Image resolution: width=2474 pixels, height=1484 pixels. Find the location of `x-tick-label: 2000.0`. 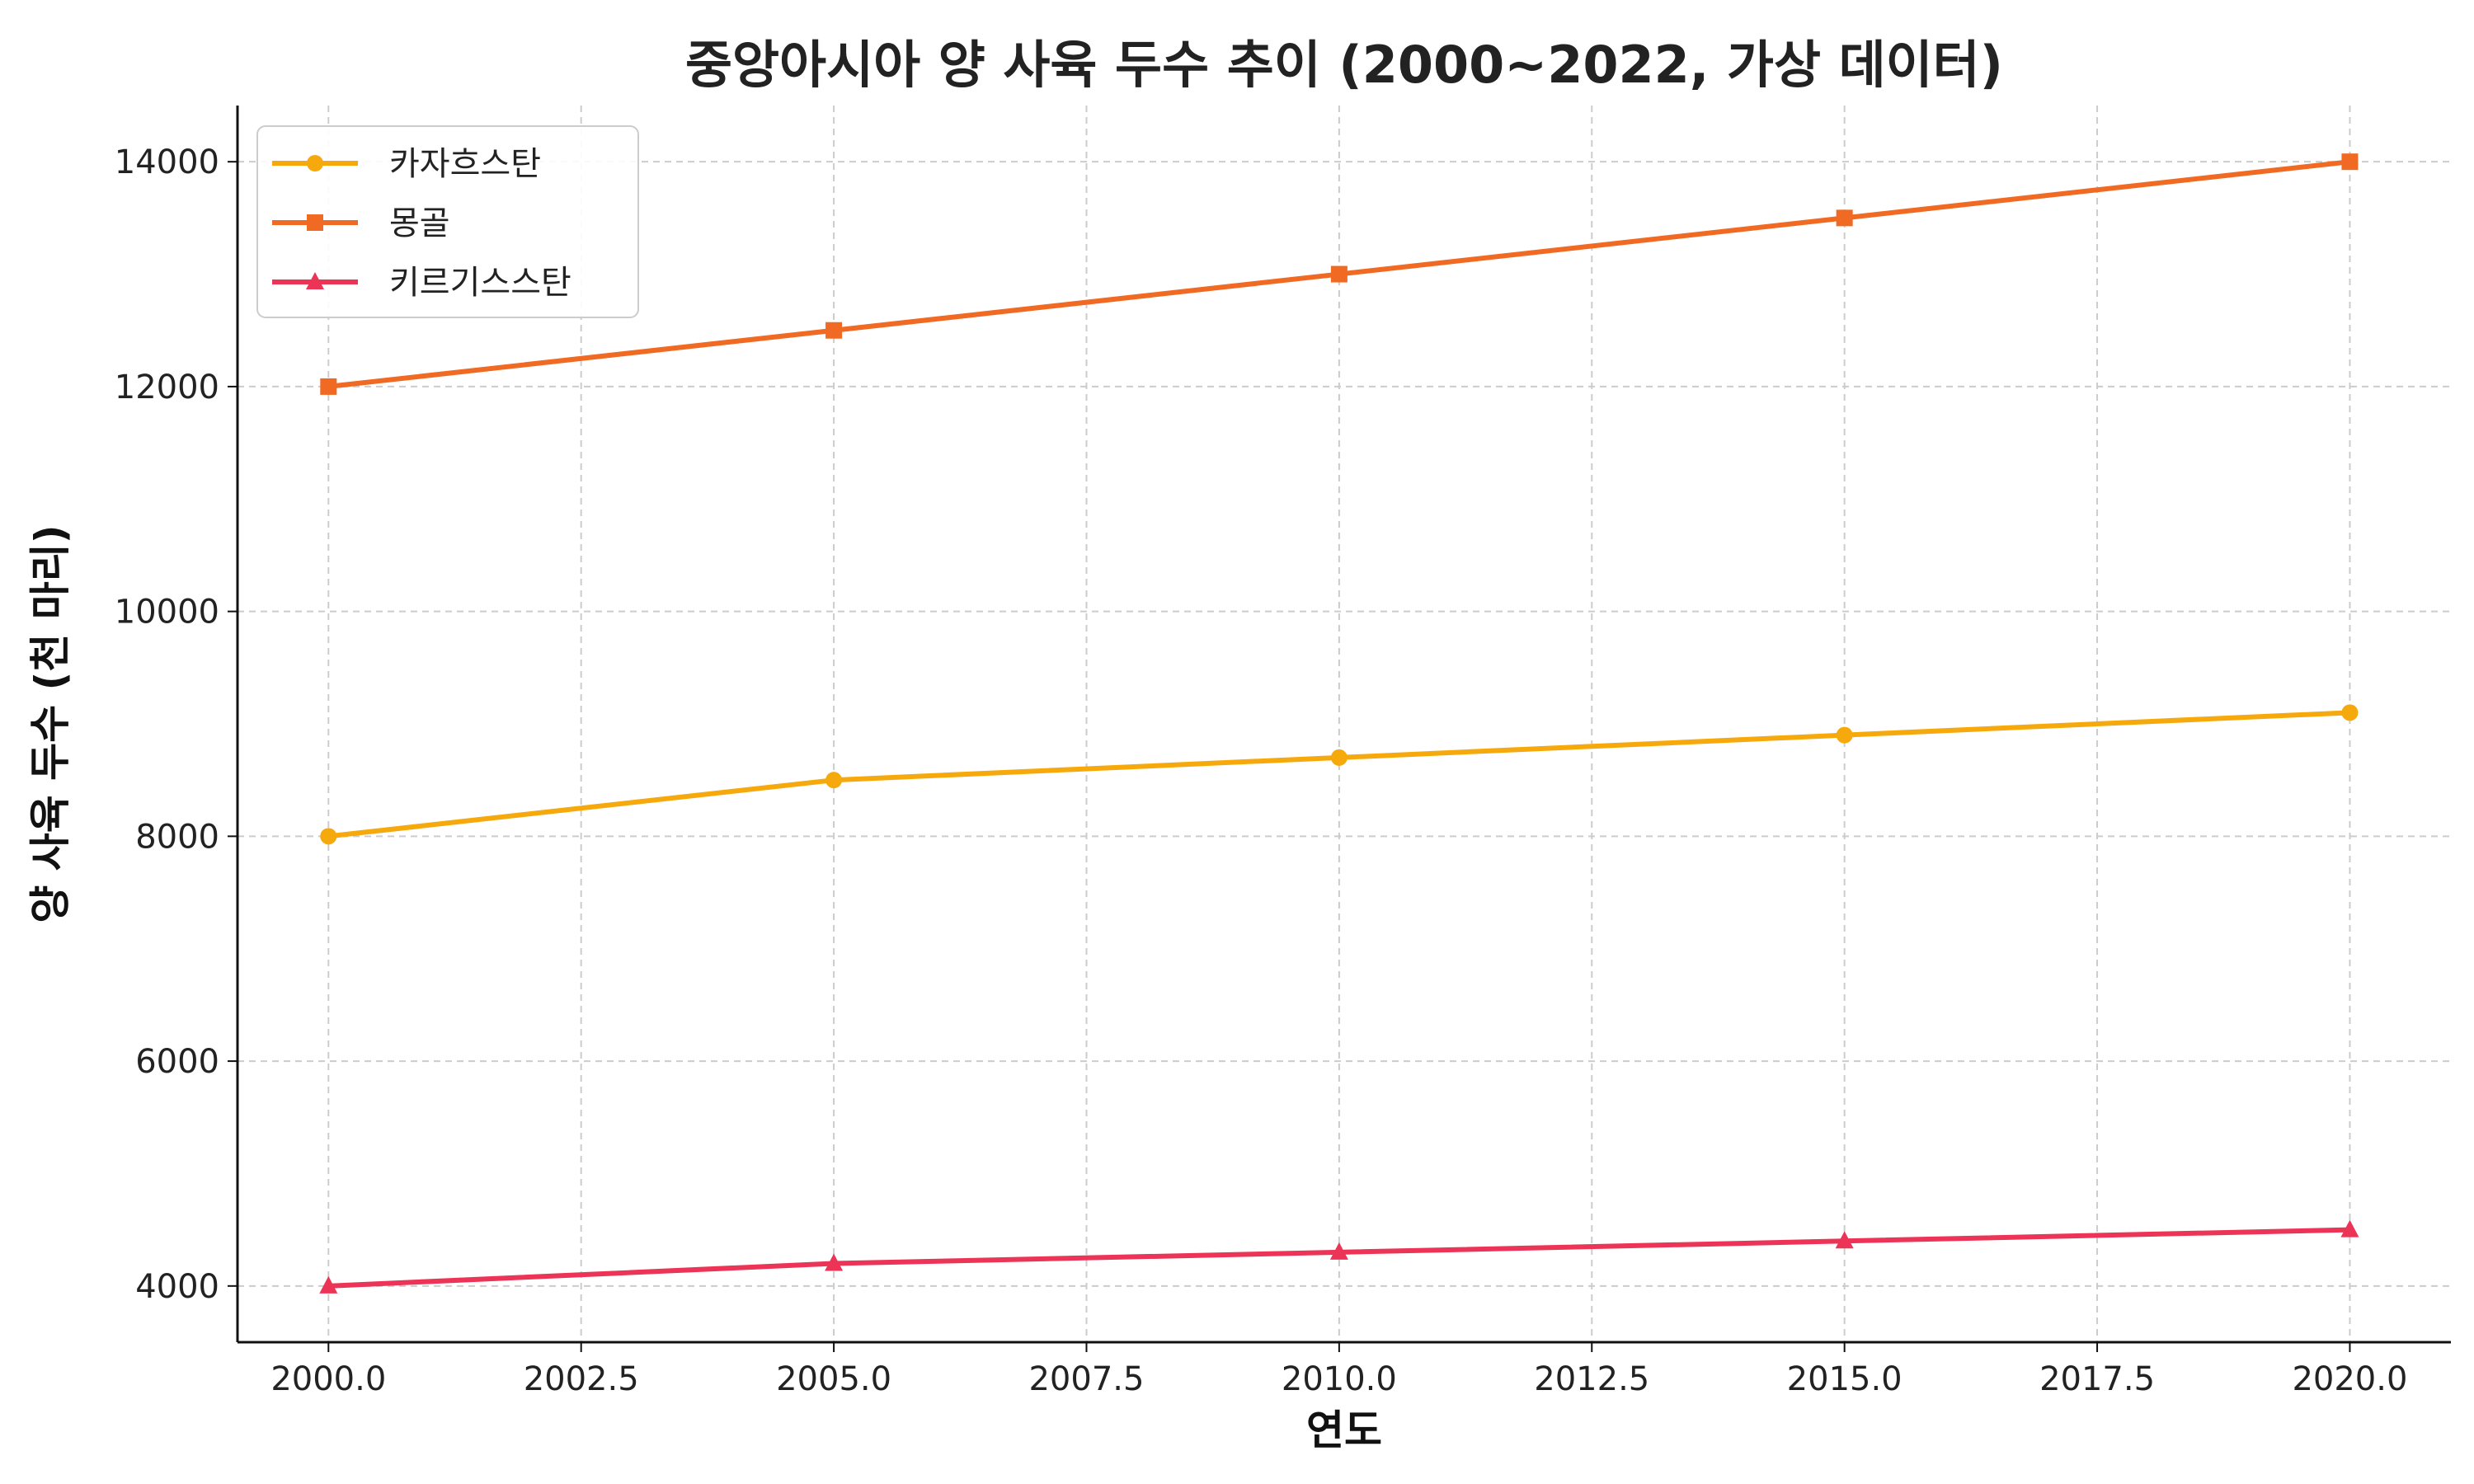

x-tick-label: 2000.0 is located at coordinates (328, 1379).